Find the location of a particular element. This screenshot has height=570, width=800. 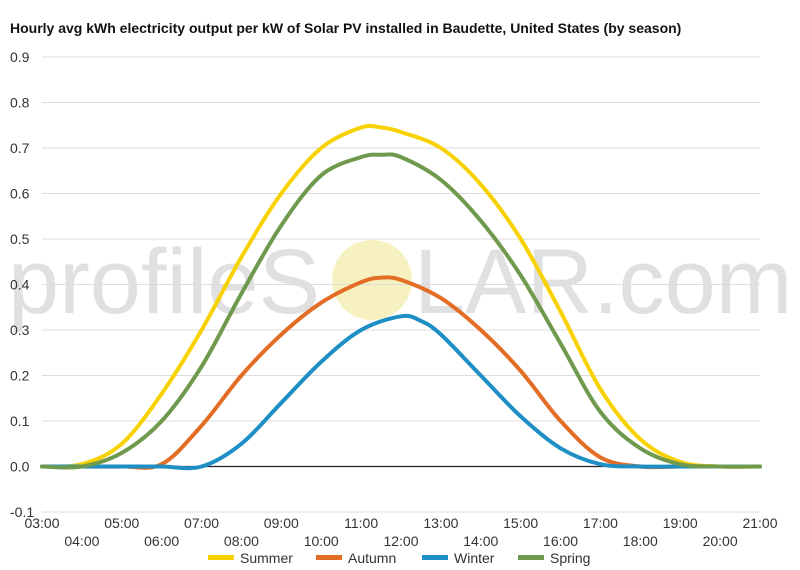

x-tick-label: 06:00 is located at coordinates (161, 541).